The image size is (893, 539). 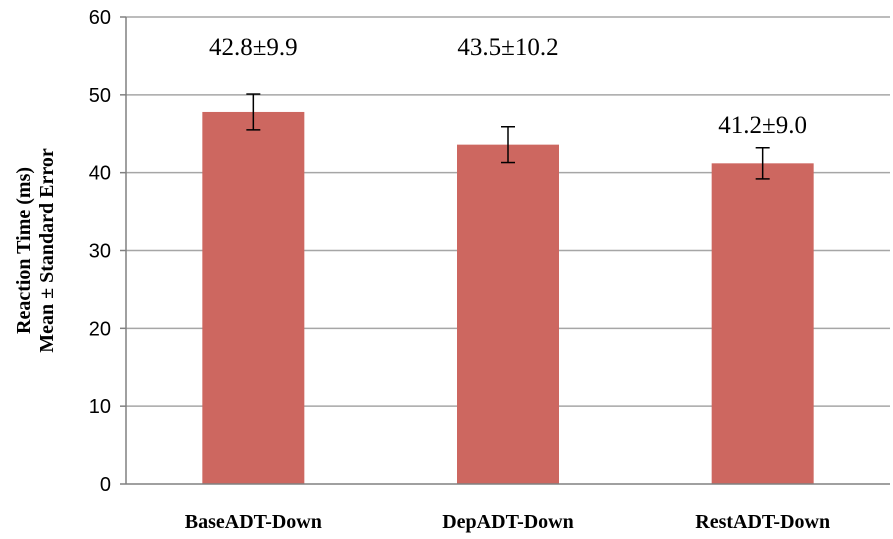 I want to click on bar-BaseADT-Down, so click(x=253, y=297).